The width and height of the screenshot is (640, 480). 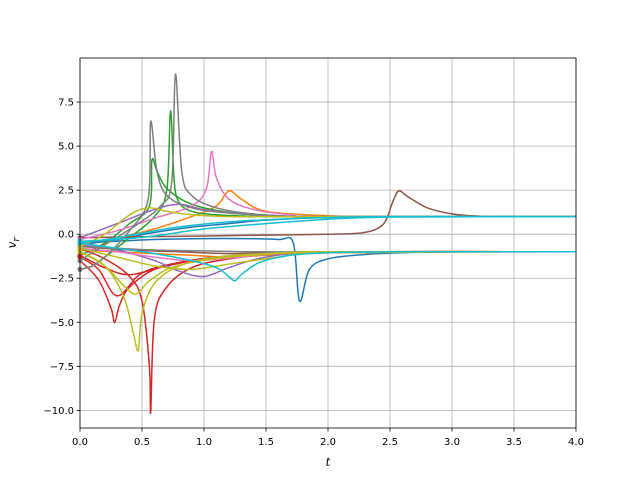 I want to click on x-tick-label: 0.5, so click(x=142, y=442).